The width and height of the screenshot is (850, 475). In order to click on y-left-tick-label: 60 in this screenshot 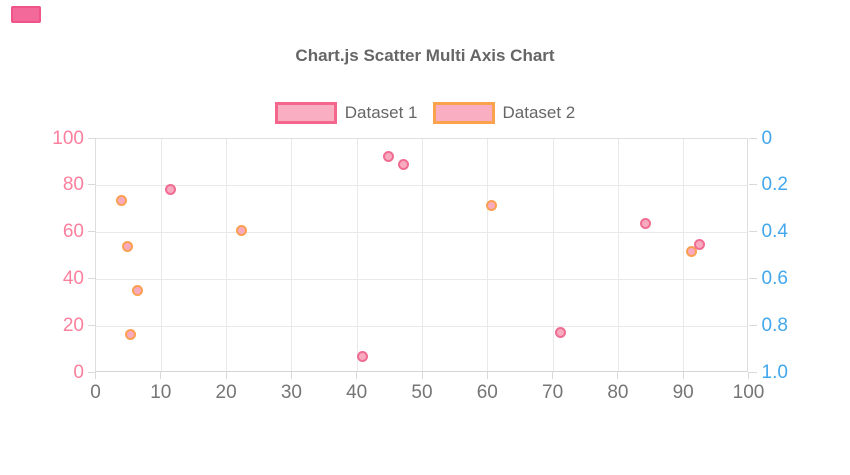, I will do `click(73, 232)`.